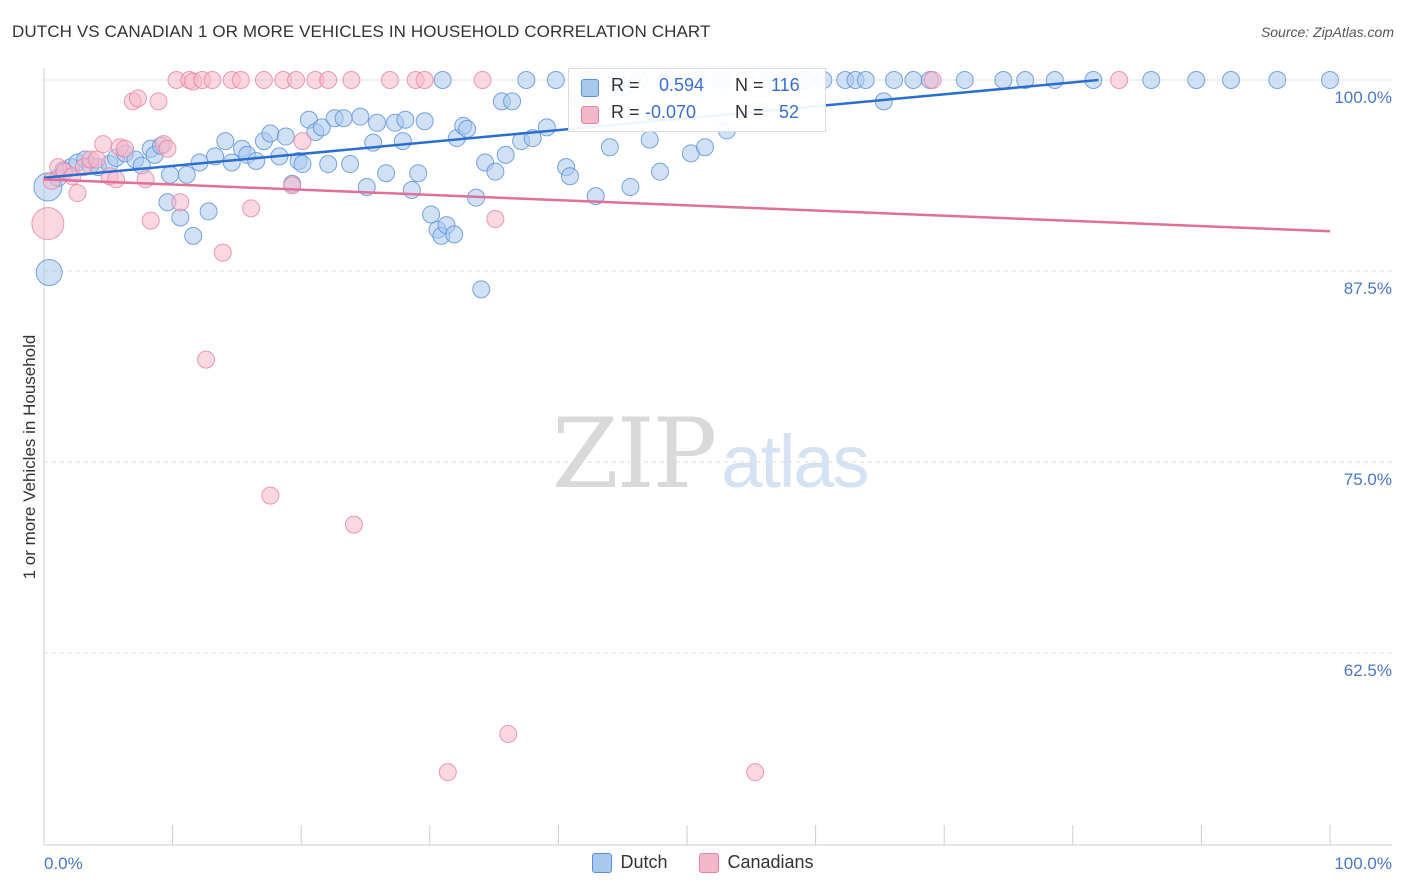 The width and height of the screenshot is (1406, 892). Describe the element at coordinates (1363, 863) in the screenshot. I see `x-tick-label: 100.0%` at that location.